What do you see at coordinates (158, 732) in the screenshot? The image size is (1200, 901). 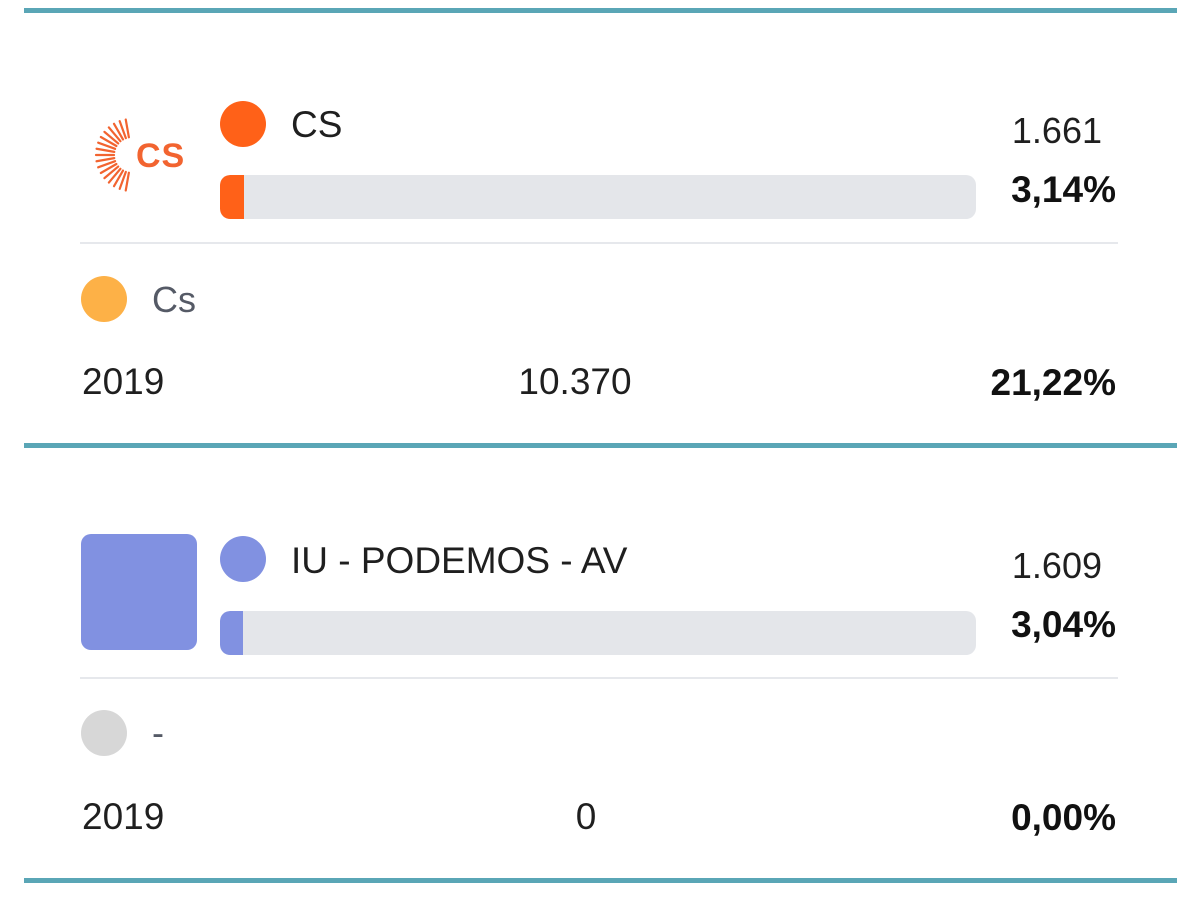 I see `previous-party-name: -` at bounding box center [158, 732].